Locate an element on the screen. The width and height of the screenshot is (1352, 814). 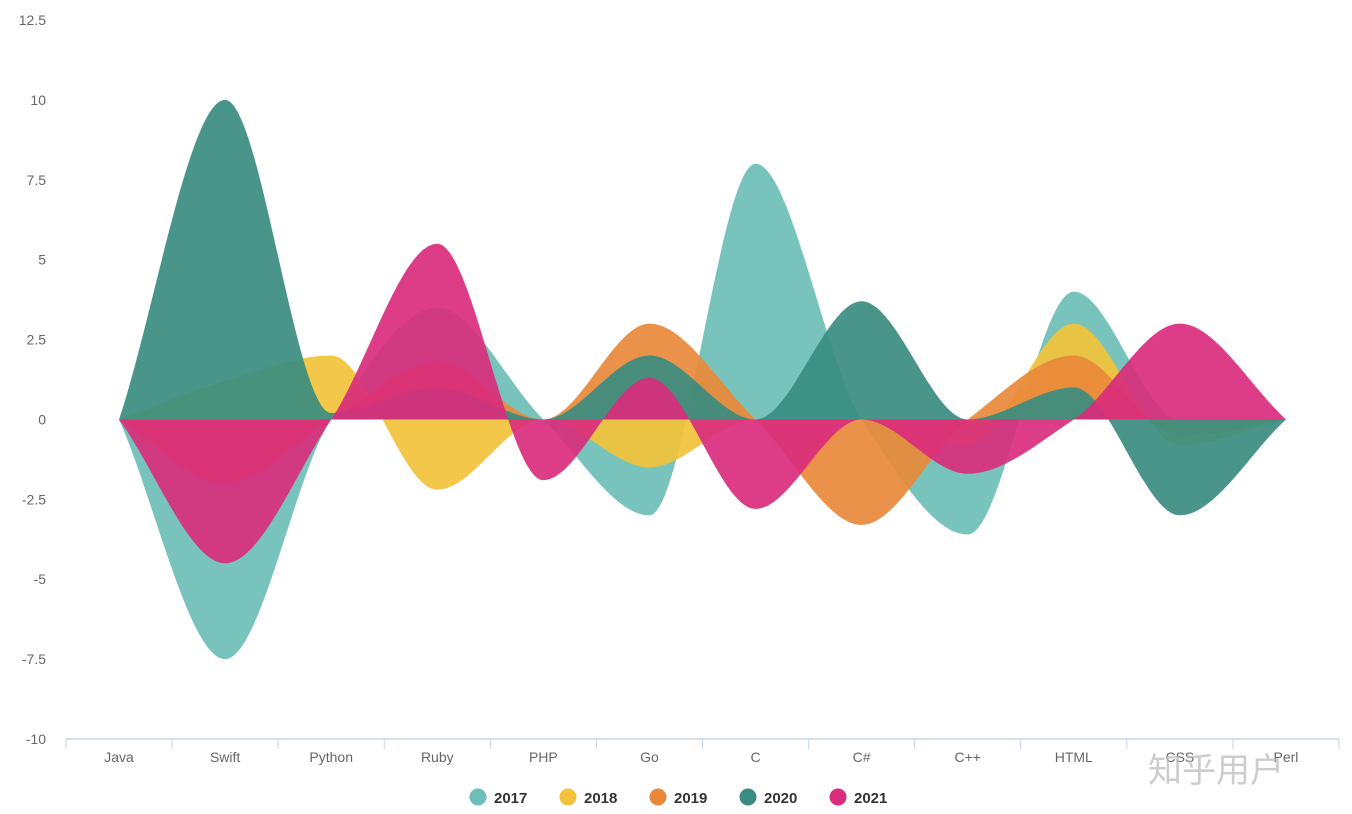
legend-label: 2017 is located at coordinates (510, 798).